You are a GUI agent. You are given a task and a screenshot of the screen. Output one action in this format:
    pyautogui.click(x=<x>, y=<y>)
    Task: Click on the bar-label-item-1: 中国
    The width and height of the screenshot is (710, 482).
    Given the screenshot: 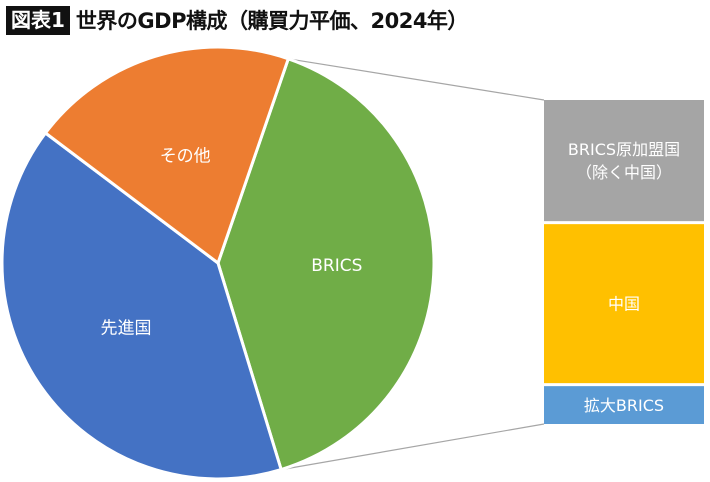 What is the action you would take?
    pyautogui.click(x=624, y=304)
    